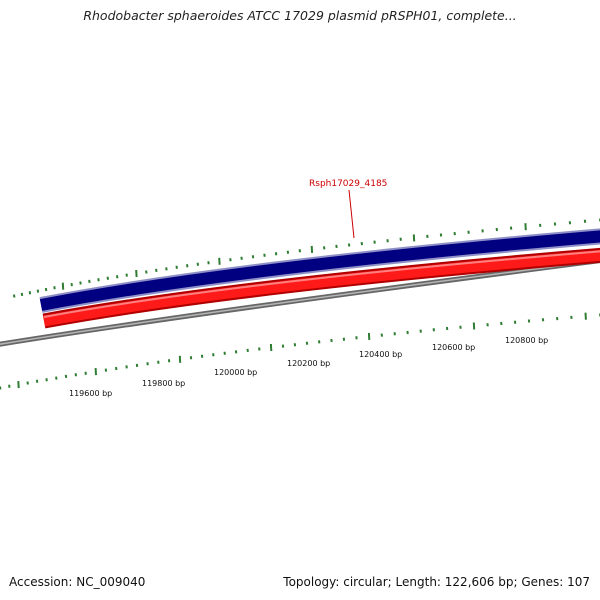 Image resolution: width=600 pixels, height=600 pixels. Describe the element at coordinates (526, 340) in the screenshot. I see `ruler-label: 120800 bp` at that location.